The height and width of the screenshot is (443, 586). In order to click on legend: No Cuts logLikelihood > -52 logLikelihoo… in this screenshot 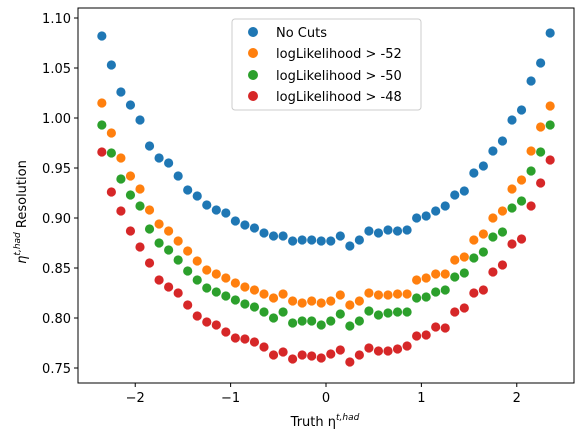, I will do `click(326, 64)`.